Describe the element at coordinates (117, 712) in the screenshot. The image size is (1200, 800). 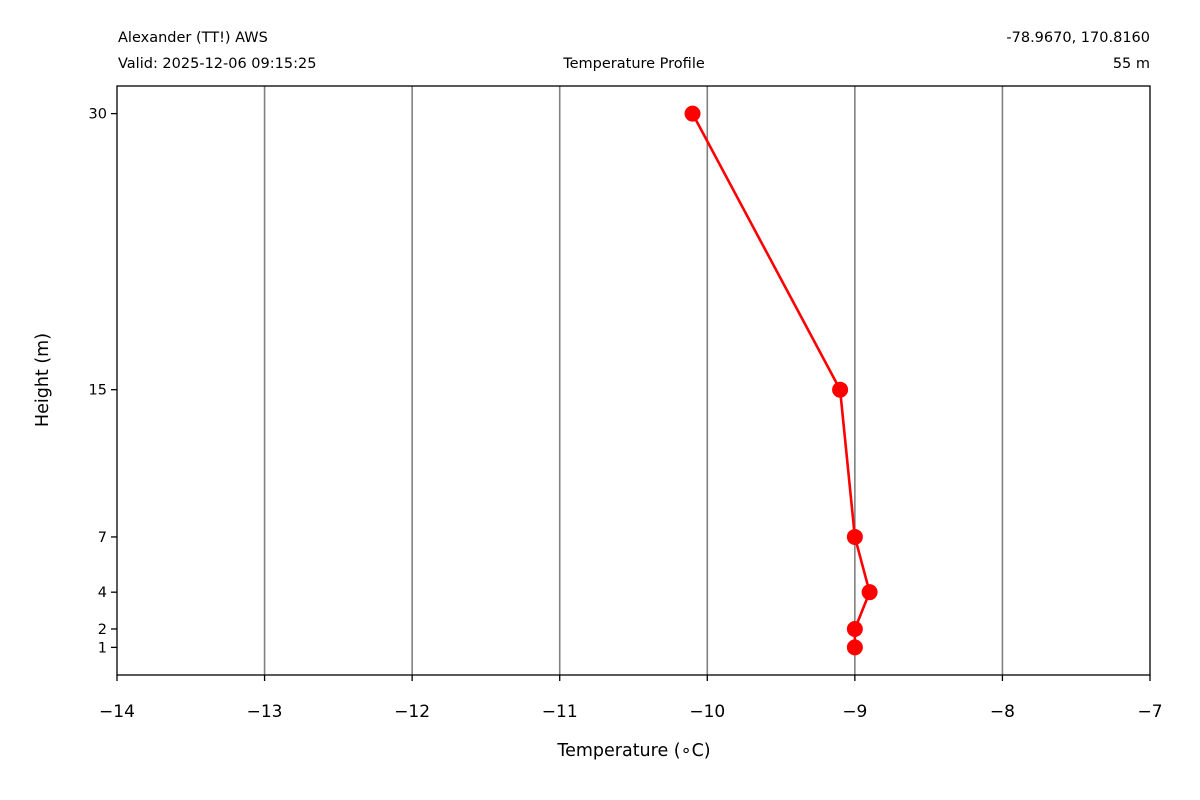
I see `x-tick-label: −14` at that location.